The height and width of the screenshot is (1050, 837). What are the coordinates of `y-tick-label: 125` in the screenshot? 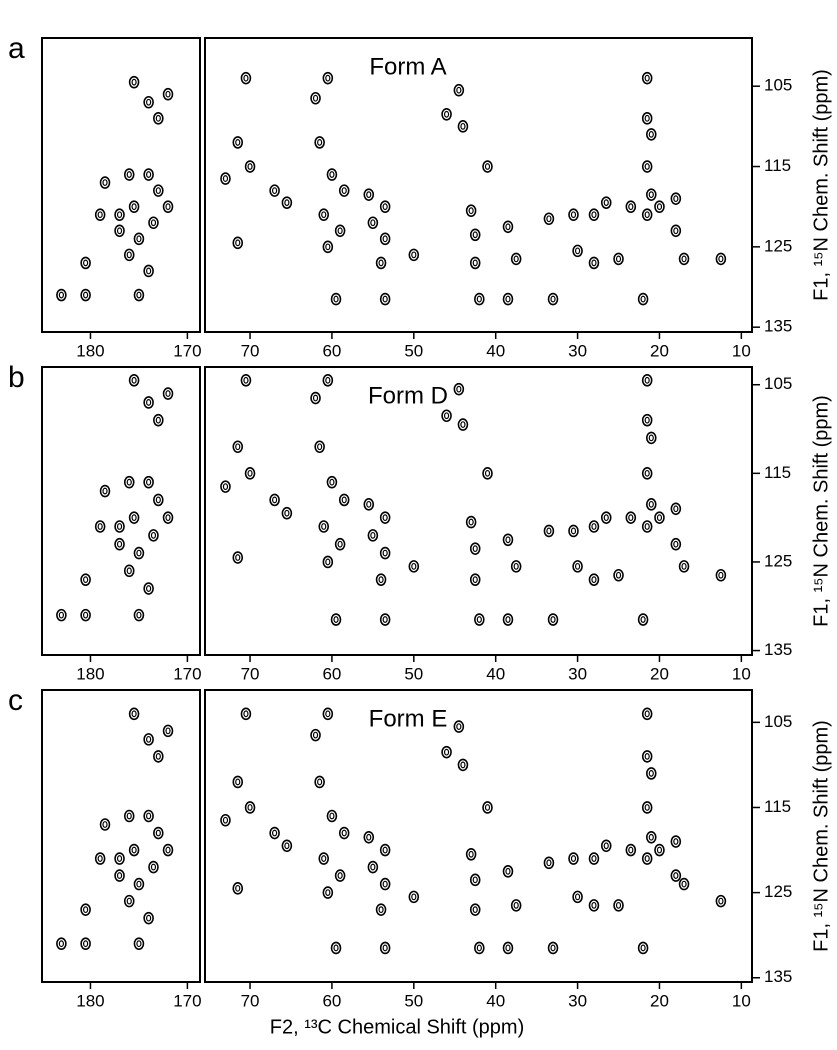 It's located at (778, 891).